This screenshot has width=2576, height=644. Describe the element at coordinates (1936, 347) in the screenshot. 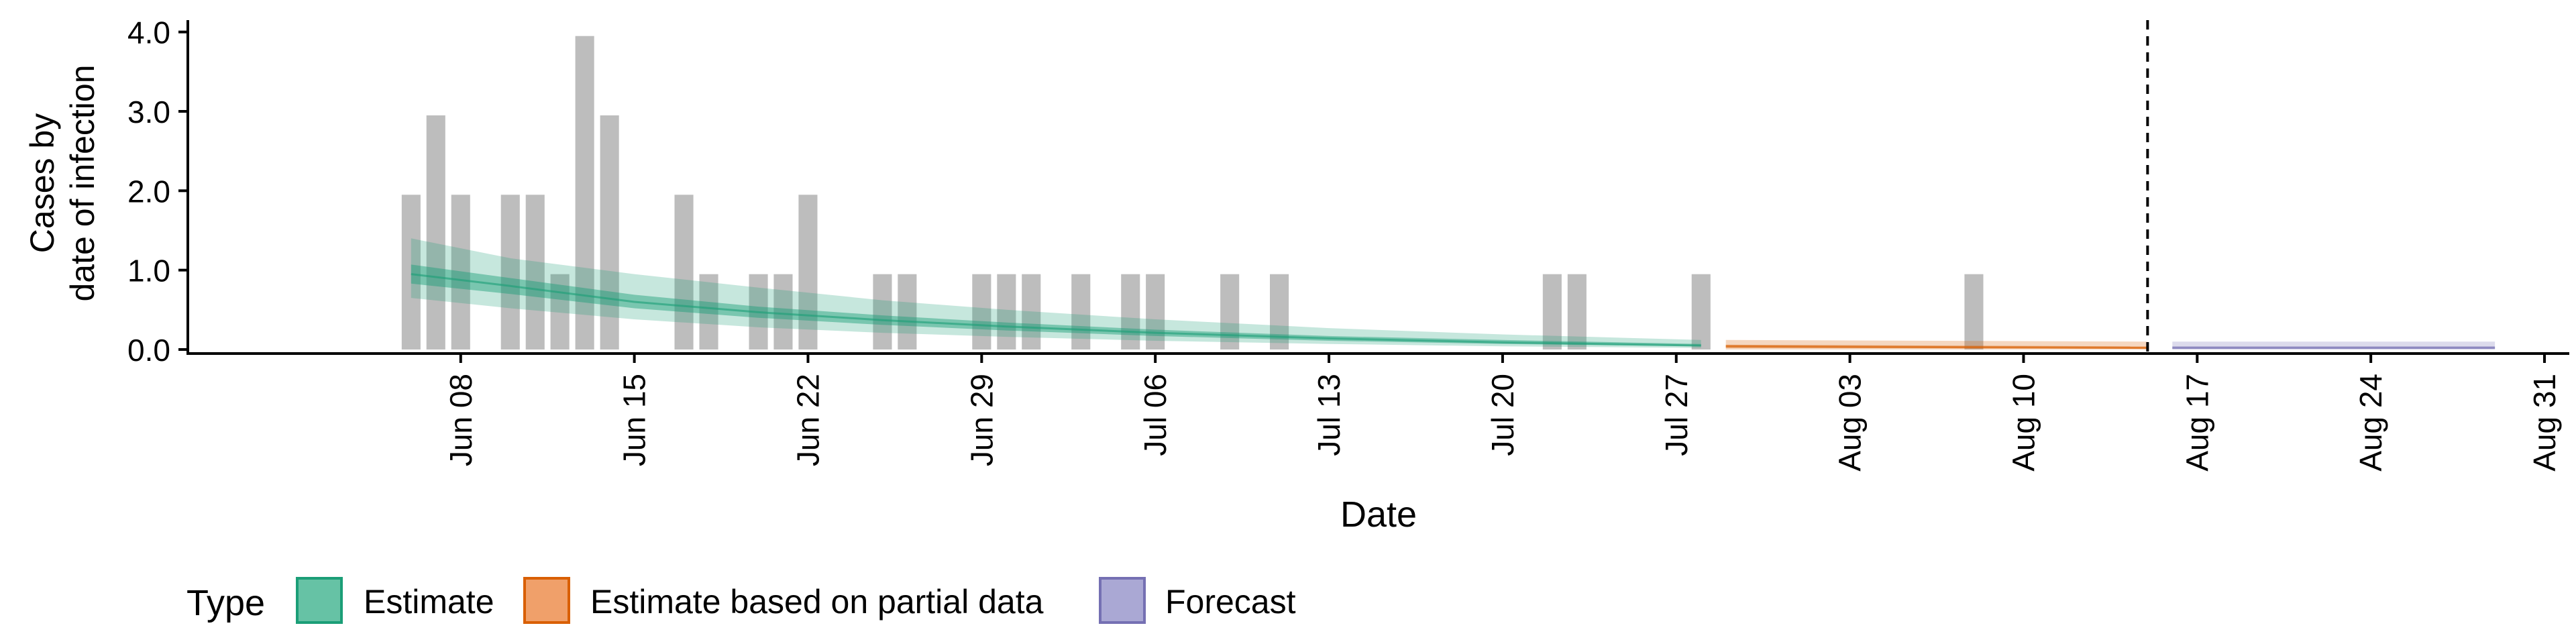

I see `estimate-based-on-partial-data-median-line` at that location.